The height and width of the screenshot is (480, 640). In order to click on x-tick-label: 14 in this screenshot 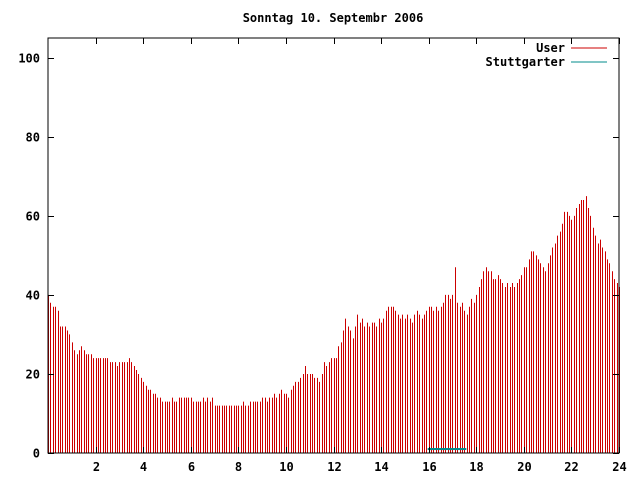, I will do `click(381, 467)`.